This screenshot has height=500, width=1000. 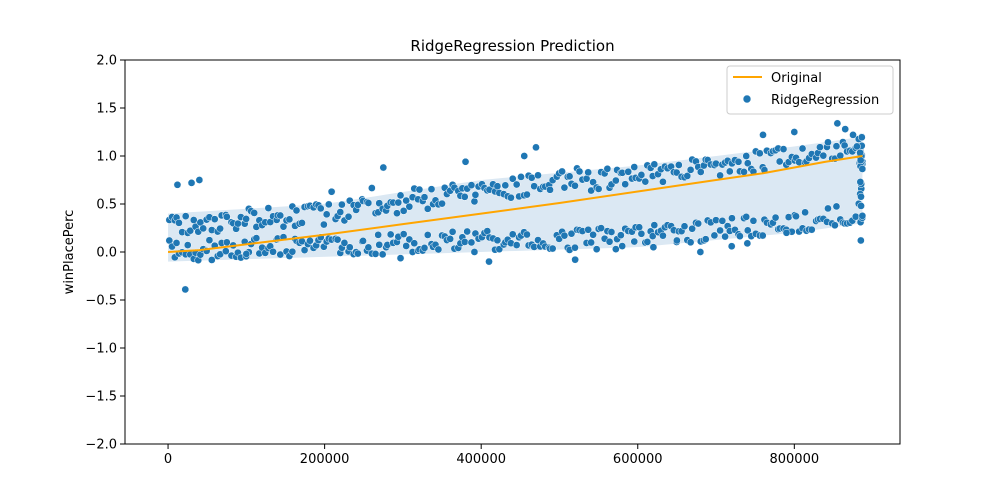 I want to click on original-line, so click(x=515, y=204).